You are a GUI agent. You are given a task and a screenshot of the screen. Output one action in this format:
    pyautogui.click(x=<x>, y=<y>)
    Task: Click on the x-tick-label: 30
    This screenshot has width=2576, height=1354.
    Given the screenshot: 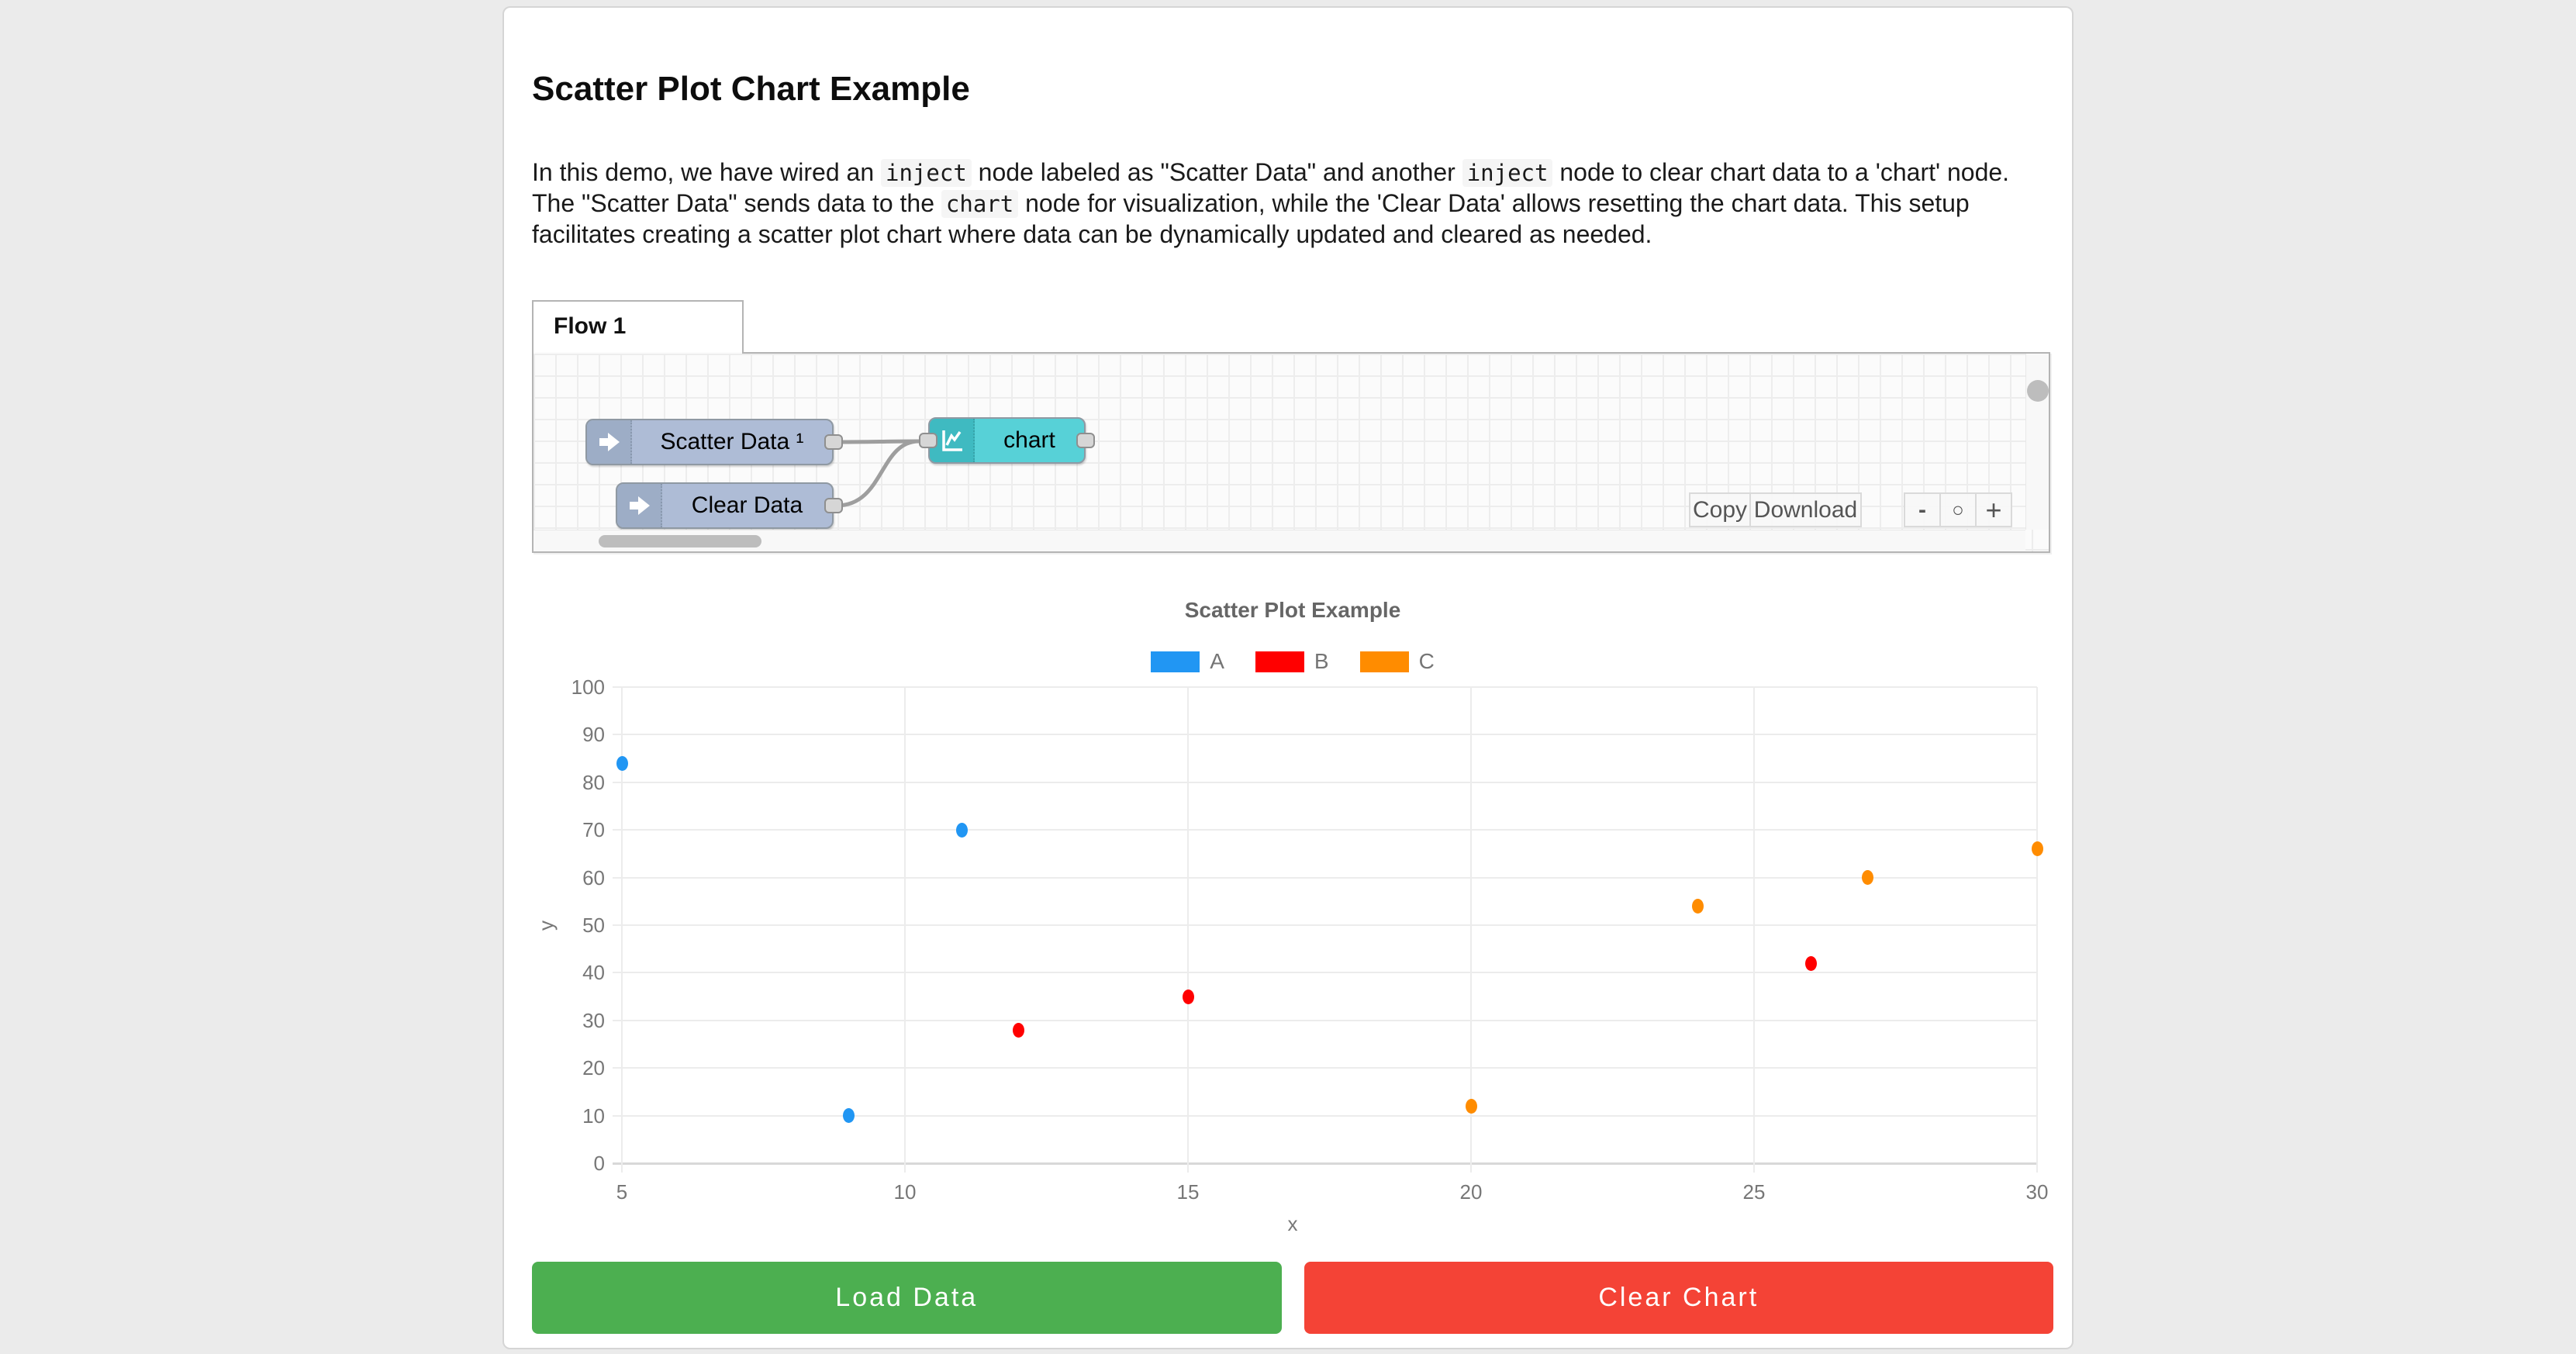 What is the action you would take?
    pyautogui.click(x=2037, y=1192)
    